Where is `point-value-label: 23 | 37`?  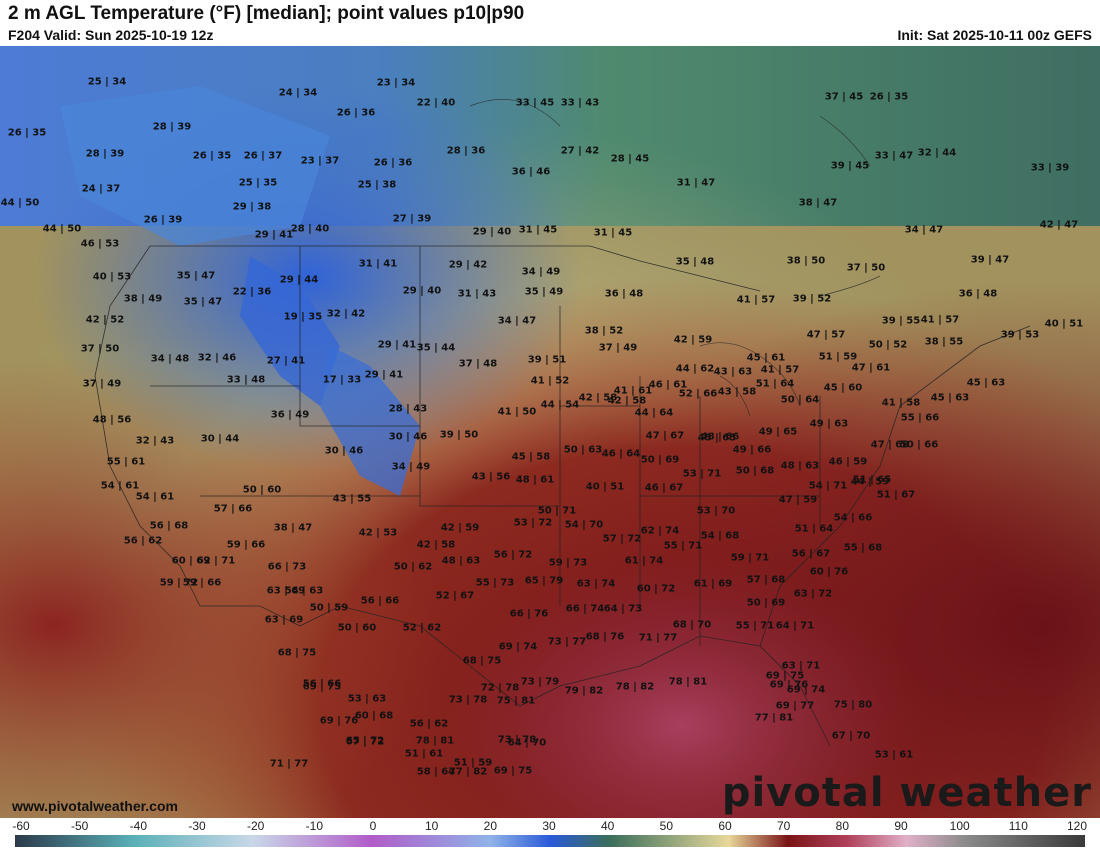
point-value-label: 23 | 37 is located at coordinates (320, 161).